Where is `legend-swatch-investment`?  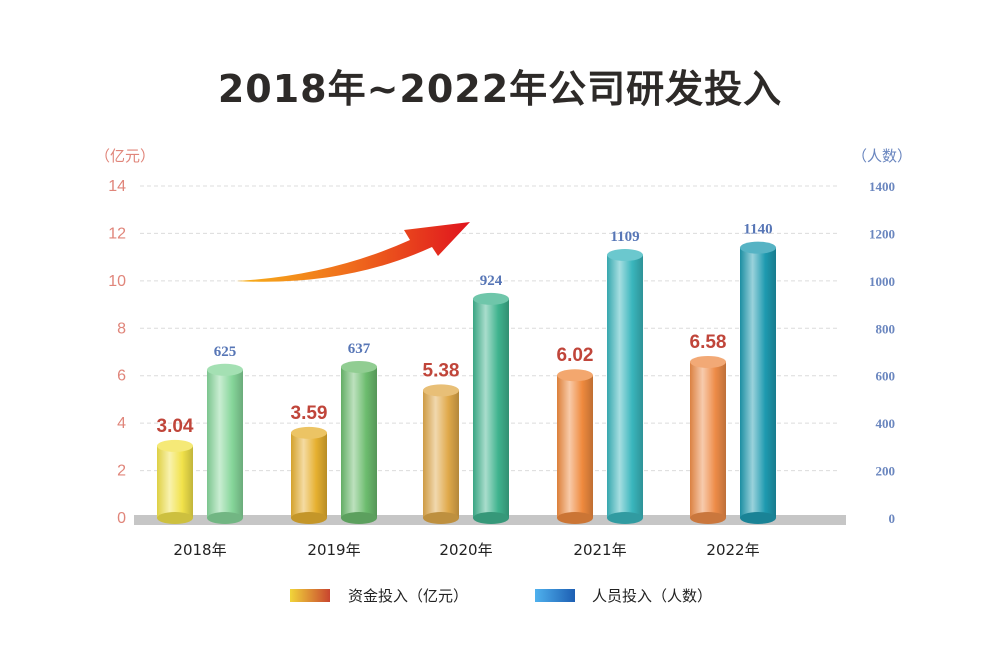
legend-swatch-investment is located at coordinates (310, 595).